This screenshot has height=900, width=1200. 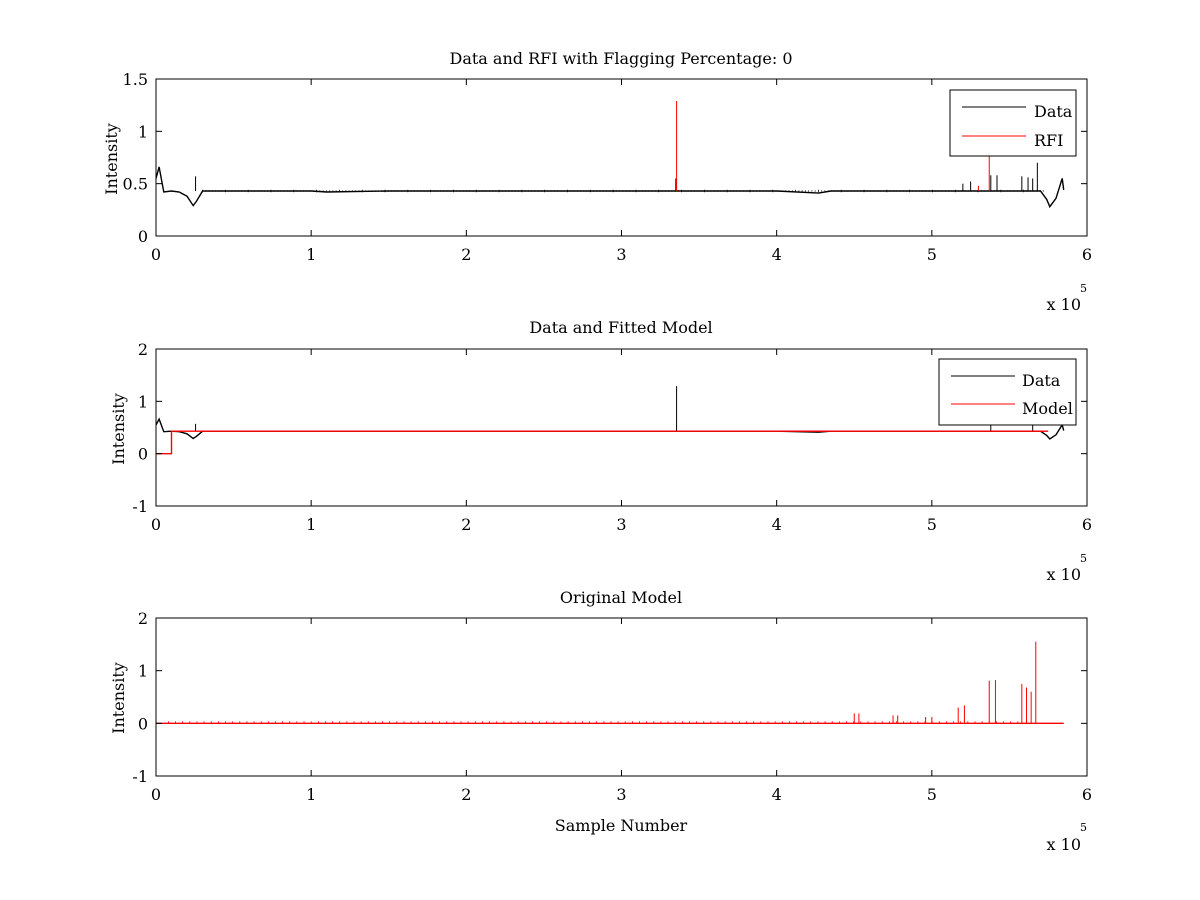 What do you see at coordinates (311, 794) in the screenshot?
I see `subplot-3-xtick-label: 1` at bounding box center [311, 794].